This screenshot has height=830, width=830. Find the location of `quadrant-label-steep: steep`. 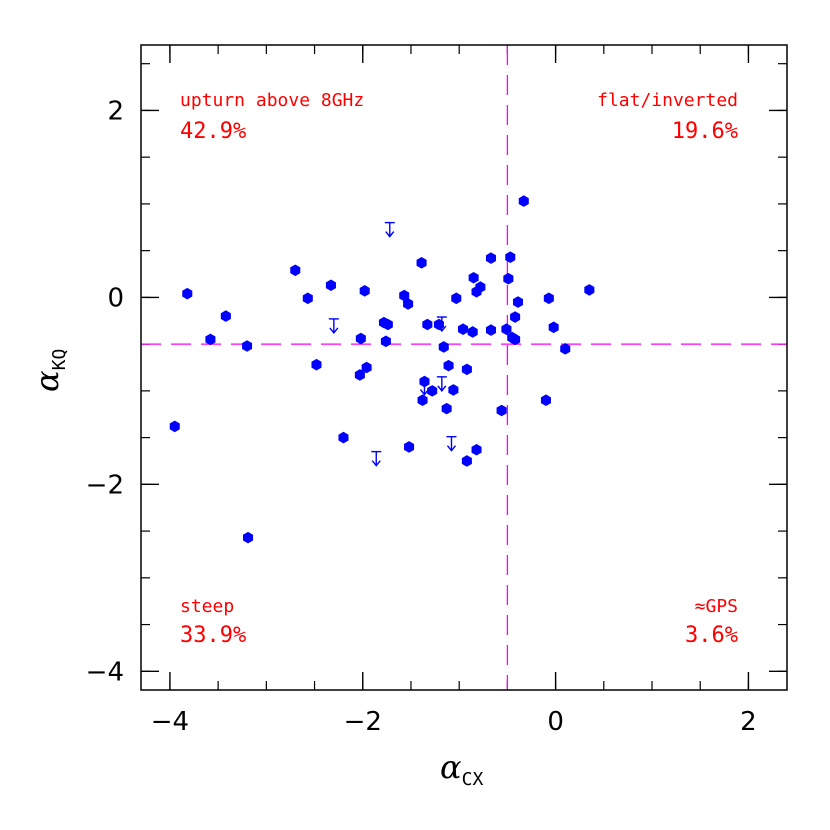

quadrant-label-steep: steep is located at coordinates (207, 606).